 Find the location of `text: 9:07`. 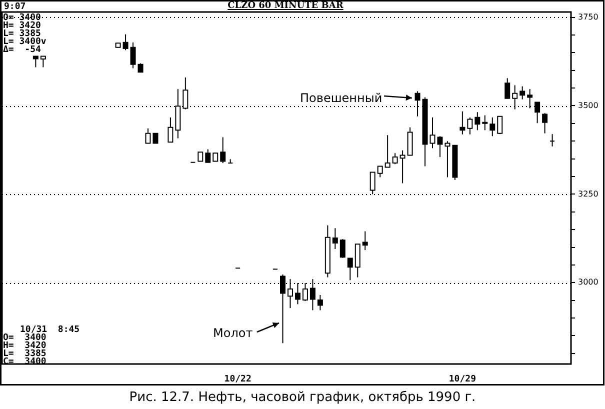

text: 9:07 is located at coordinates (15, 7).